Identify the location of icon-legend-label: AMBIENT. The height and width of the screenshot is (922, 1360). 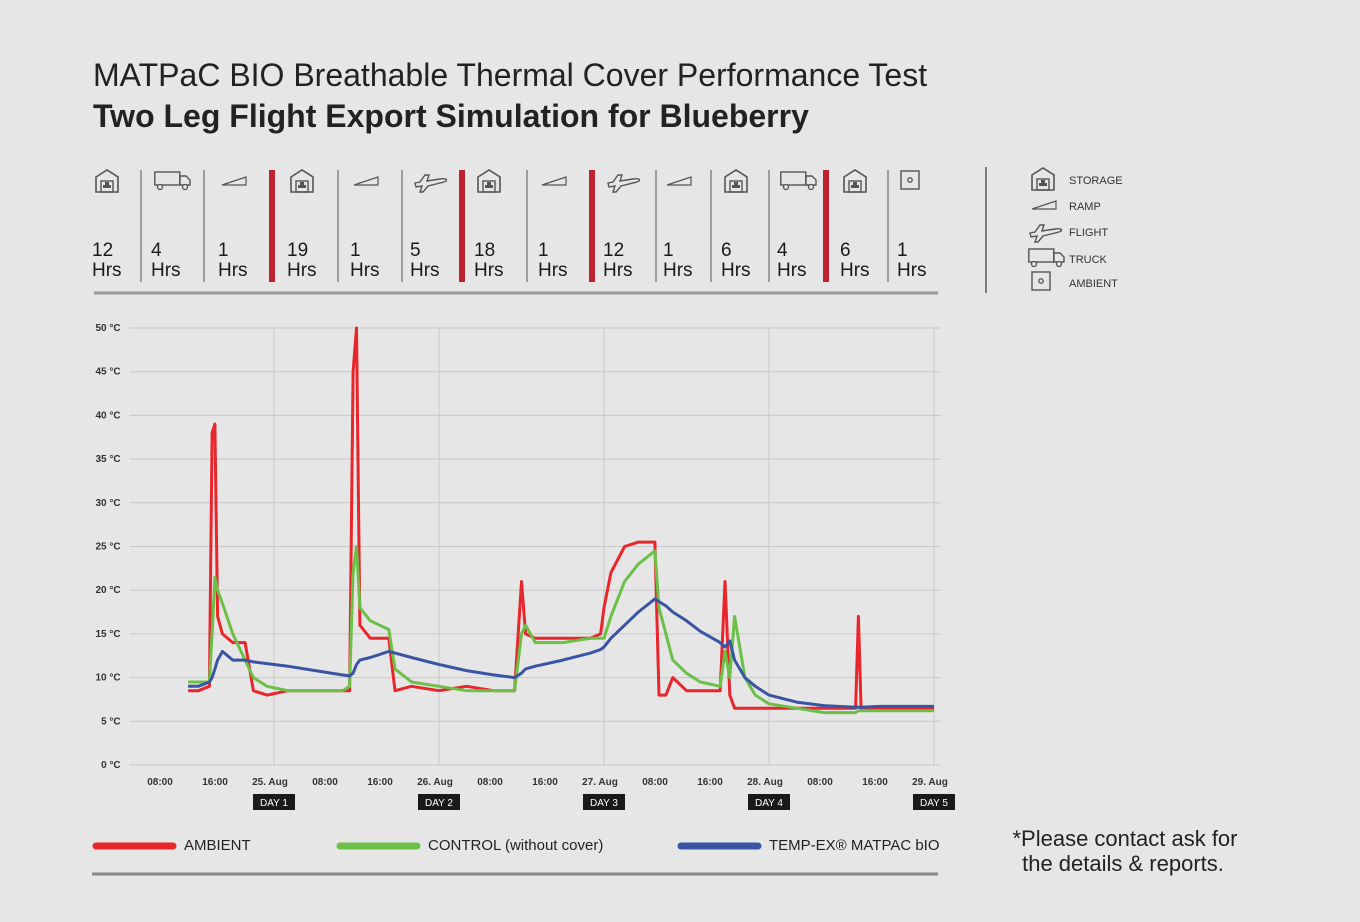
(1093, 284).